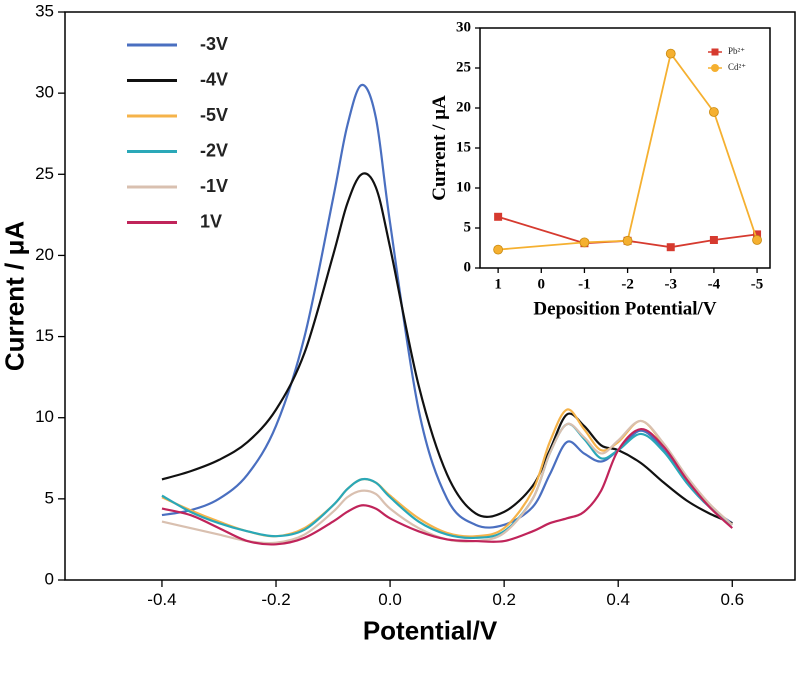 The height and width of the screenshot is (675, 798). Describe the element at coordinates (627, 284) in the screenshot. I see `x-tick-label: -2` at that location.